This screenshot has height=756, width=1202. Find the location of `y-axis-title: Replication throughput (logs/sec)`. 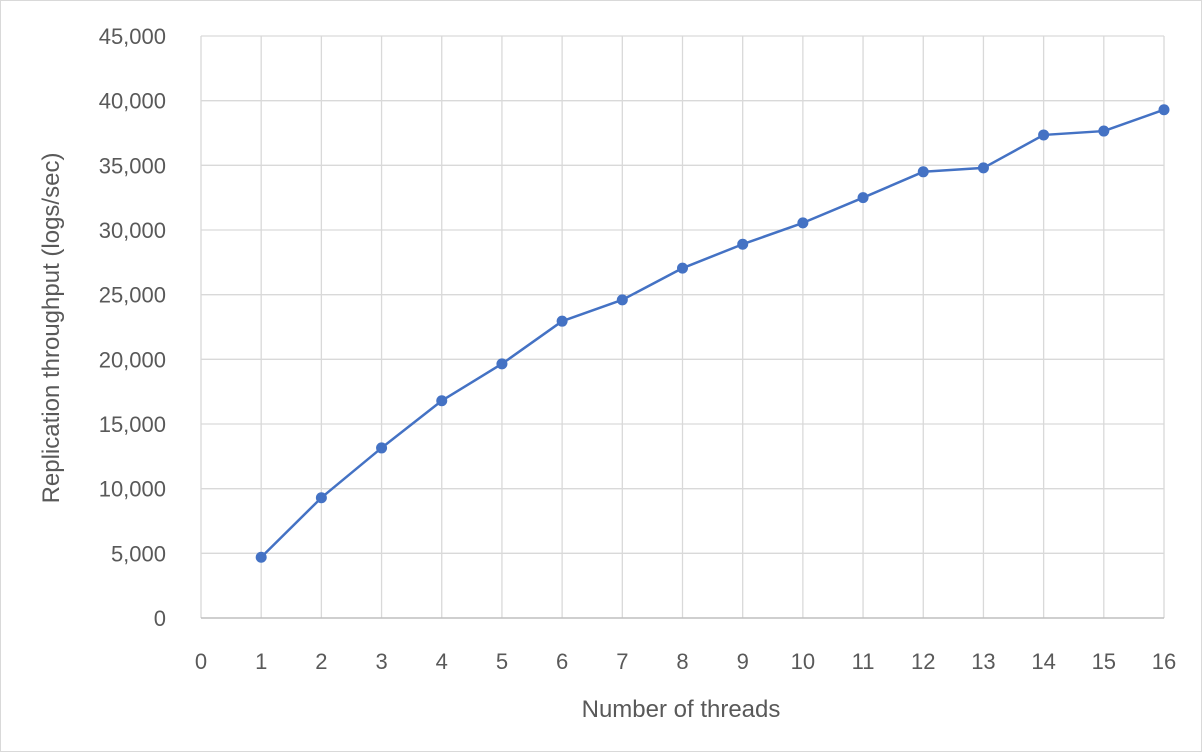

y-axis-title: Replication throughput (logs/sec) is located at coordinates (51, 328).